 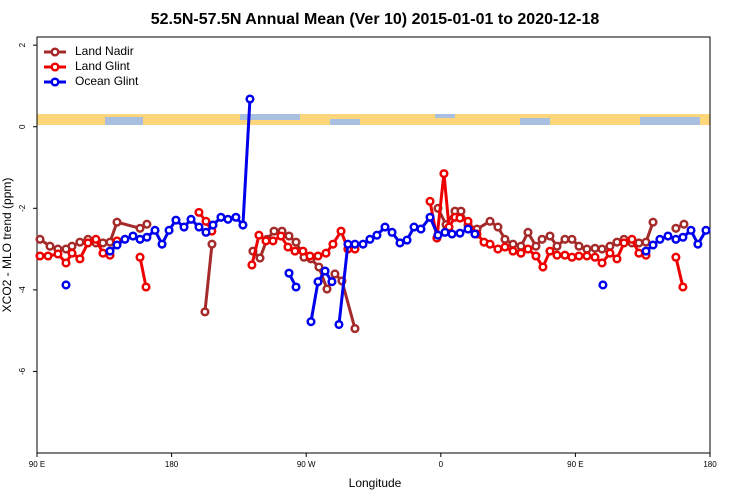 I want to click on y-tick-label: -2, so click(x=22, y=208).